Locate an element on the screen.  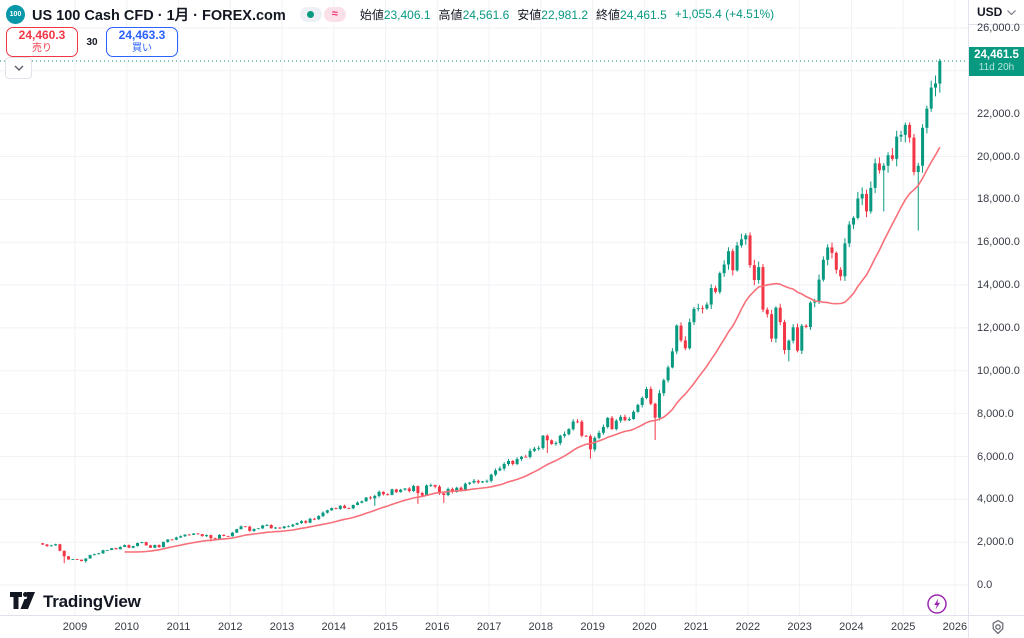
bar-countdown: 11d 20h is located at coordinates (996, 67).